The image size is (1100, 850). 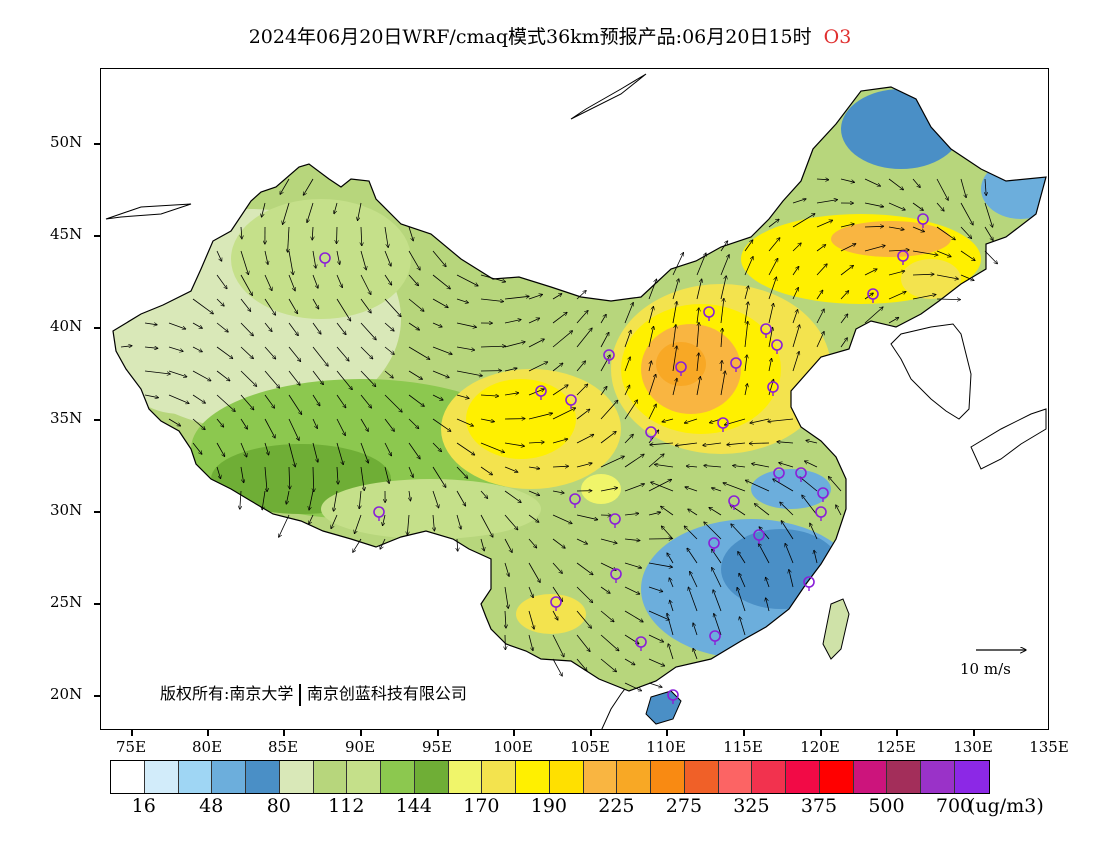 What do you see at coordinates (608, 96) in the screenshot?
I see `coastline-neighbor` at bounding box center [608, 96].